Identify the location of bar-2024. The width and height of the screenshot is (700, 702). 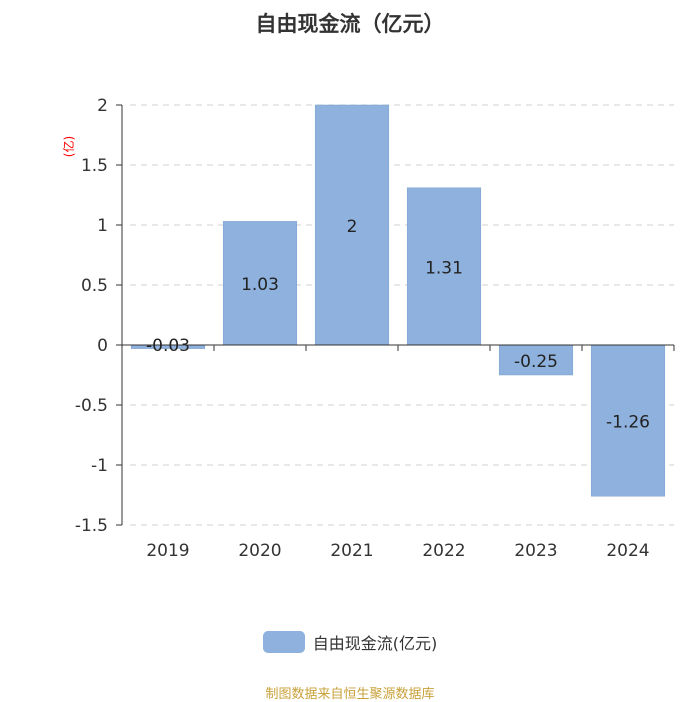
(628, 420).